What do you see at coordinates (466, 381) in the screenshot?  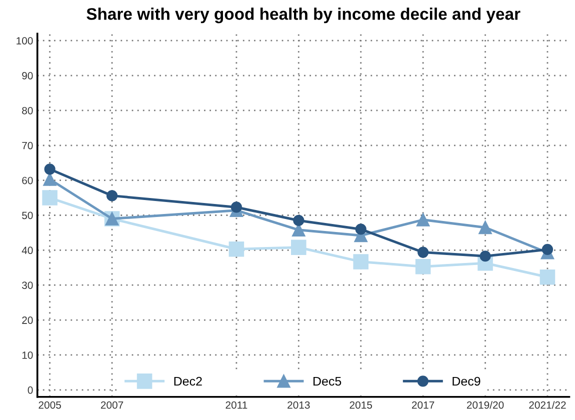 I see `legend-label: Dec9` at bounding box center [466, 381].